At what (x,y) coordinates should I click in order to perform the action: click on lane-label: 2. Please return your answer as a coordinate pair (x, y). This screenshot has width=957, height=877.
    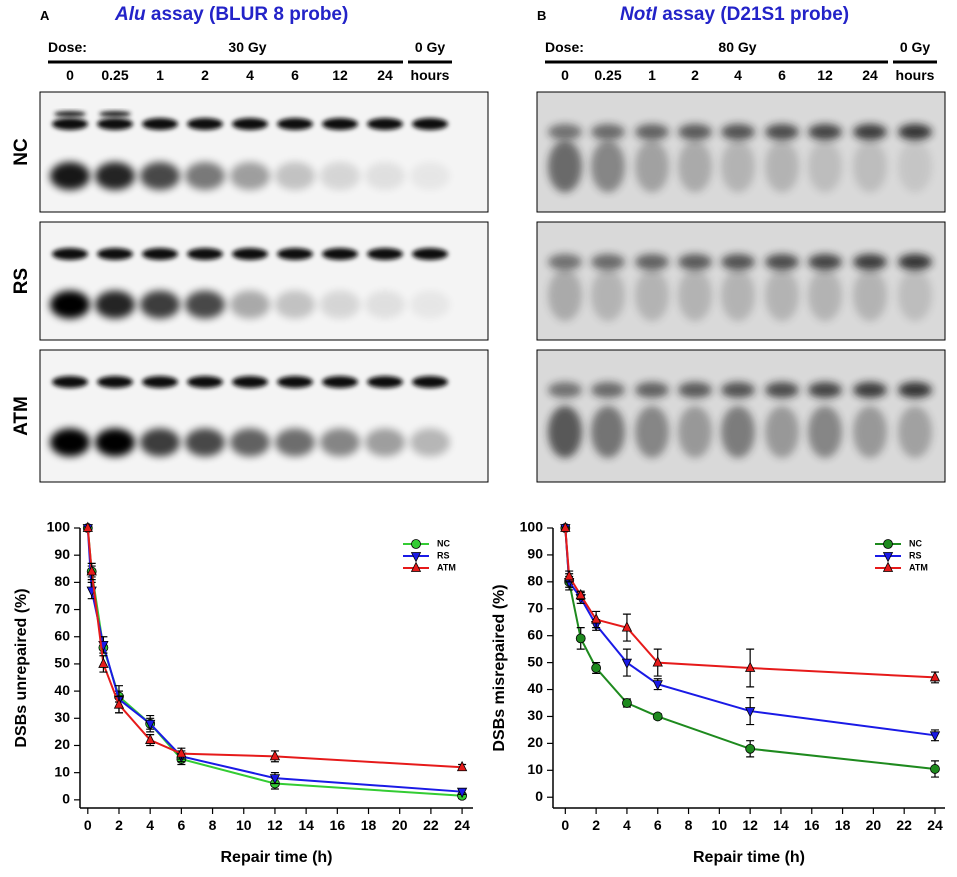
    Looking at the image, I should click on (205, 75).